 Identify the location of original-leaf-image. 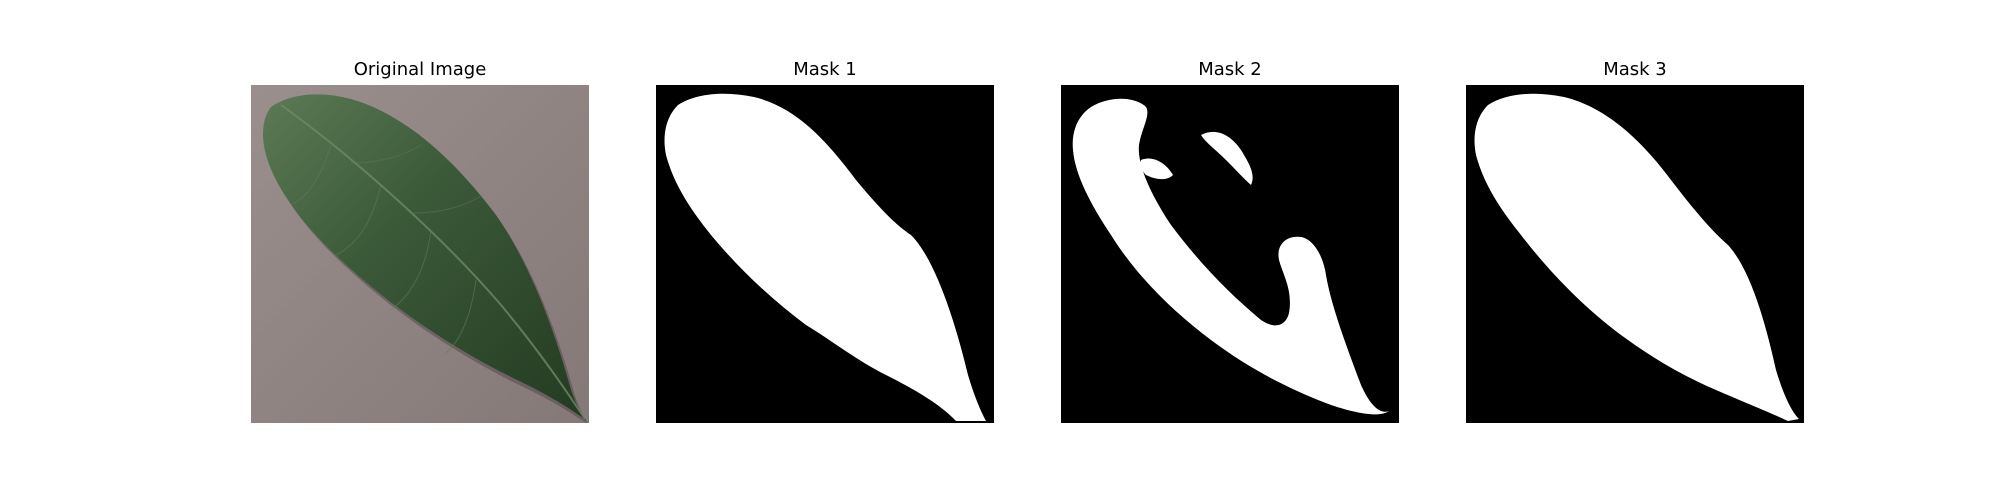
(420, 254).